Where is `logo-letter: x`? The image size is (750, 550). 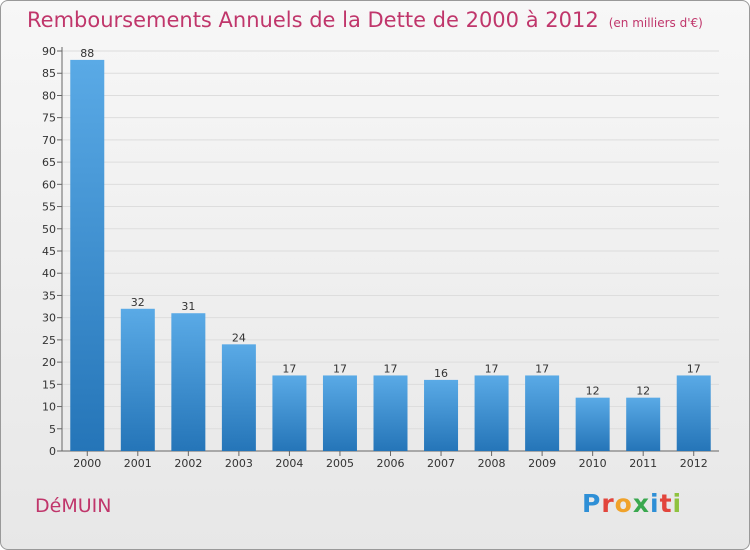 logo-letter: x is located at coordinates (641, 503).